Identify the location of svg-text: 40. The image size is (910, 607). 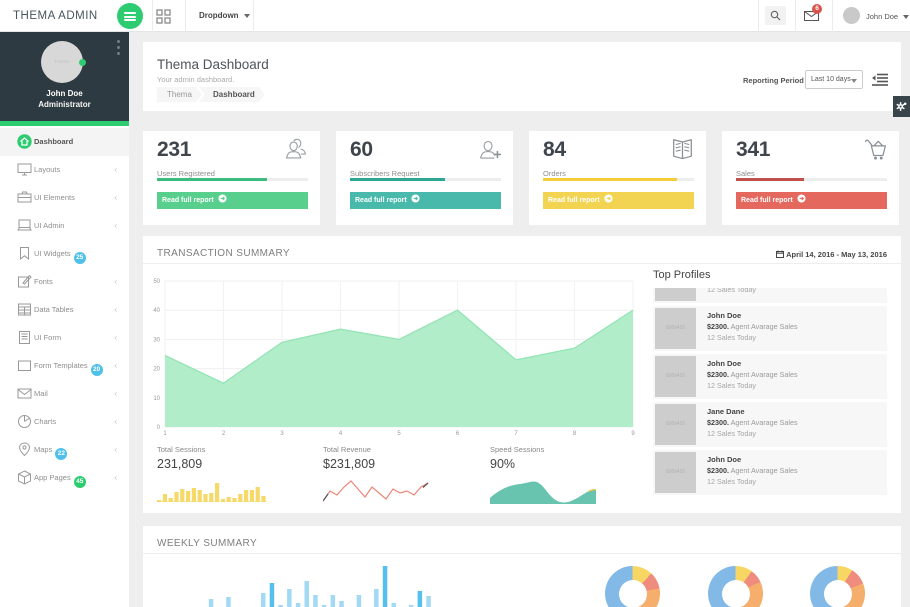
(156, 311).